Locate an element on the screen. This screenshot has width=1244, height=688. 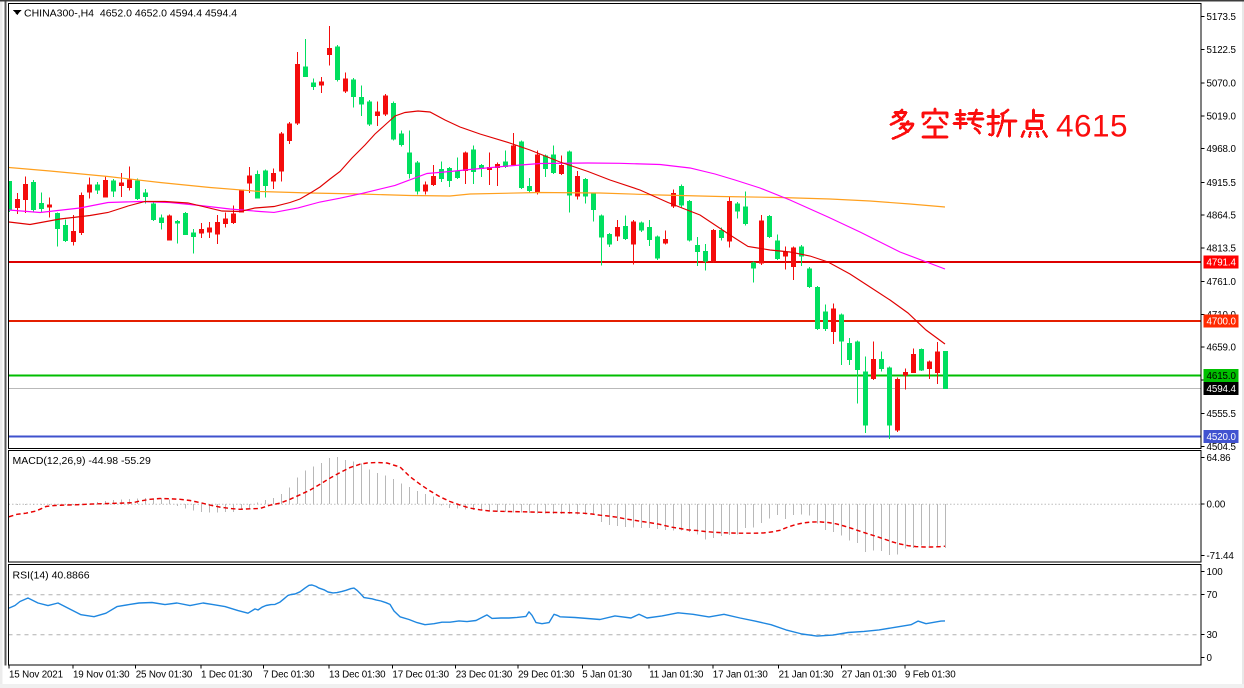
svg-text: 4615.0 is located at coordinates (1222, 376).